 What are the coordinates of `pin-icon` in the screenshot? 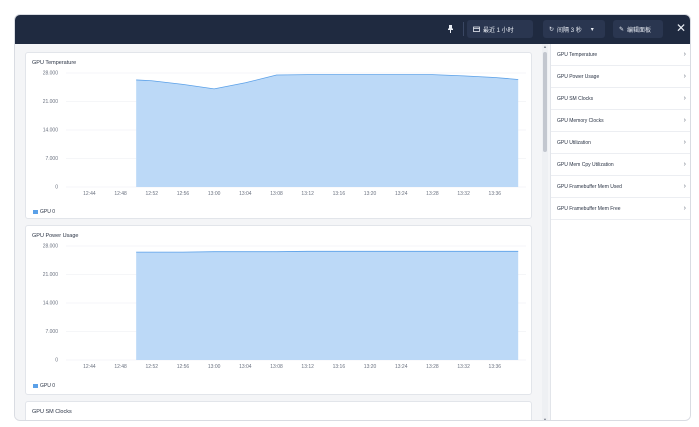 It's located at (450, 29).